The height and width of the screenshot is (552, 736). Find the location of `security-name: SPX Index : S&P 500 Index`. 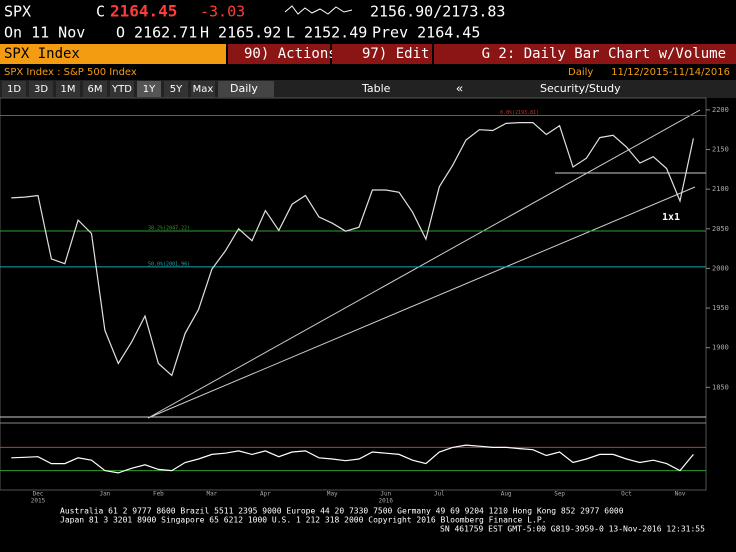

security-name: SPX Index : S&P 500 Index is located at coordinates (70, 72).